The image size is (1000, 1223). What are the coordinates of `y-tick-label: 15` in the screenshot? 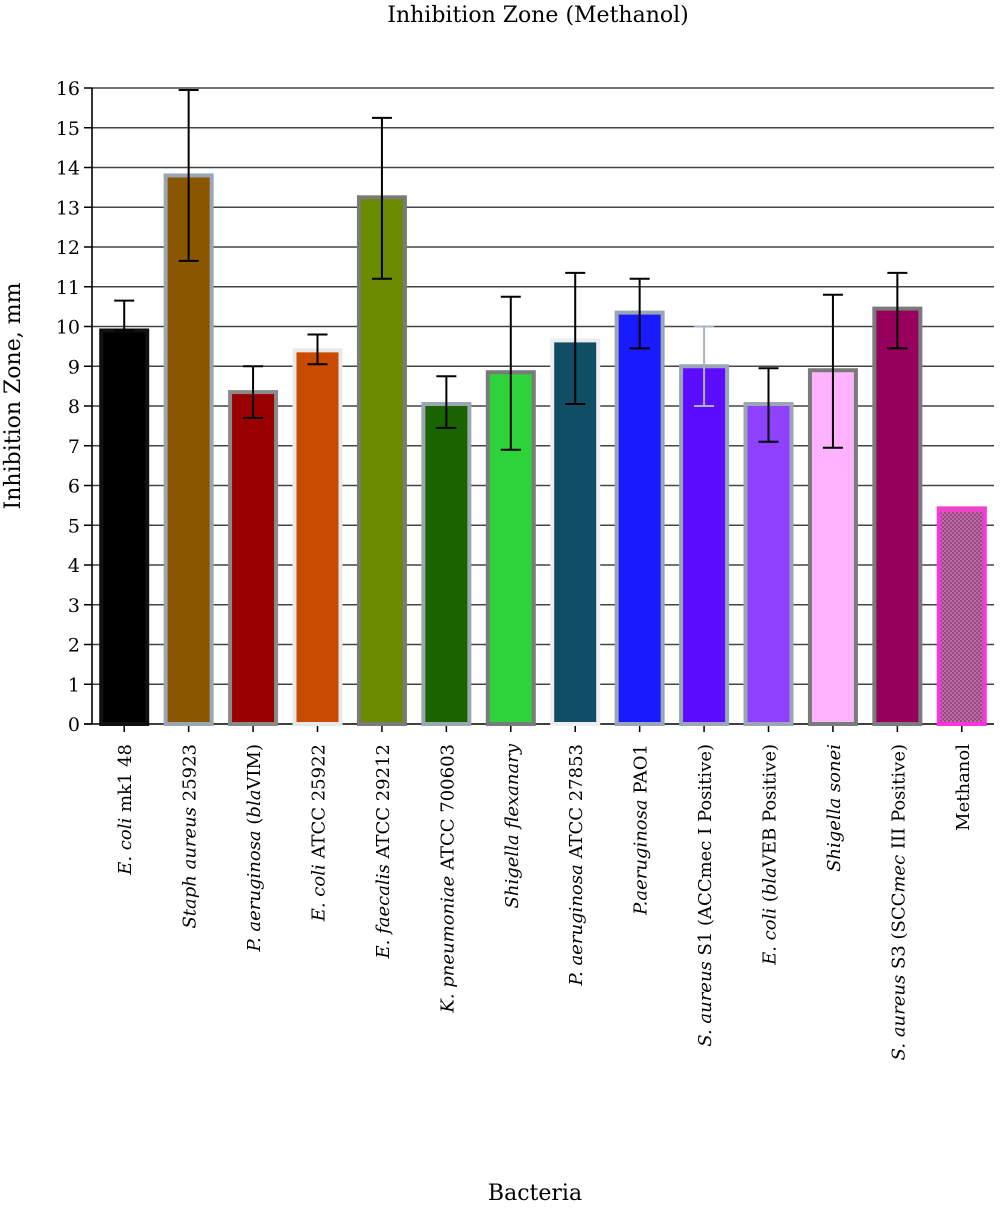 It's located at (68, 129).